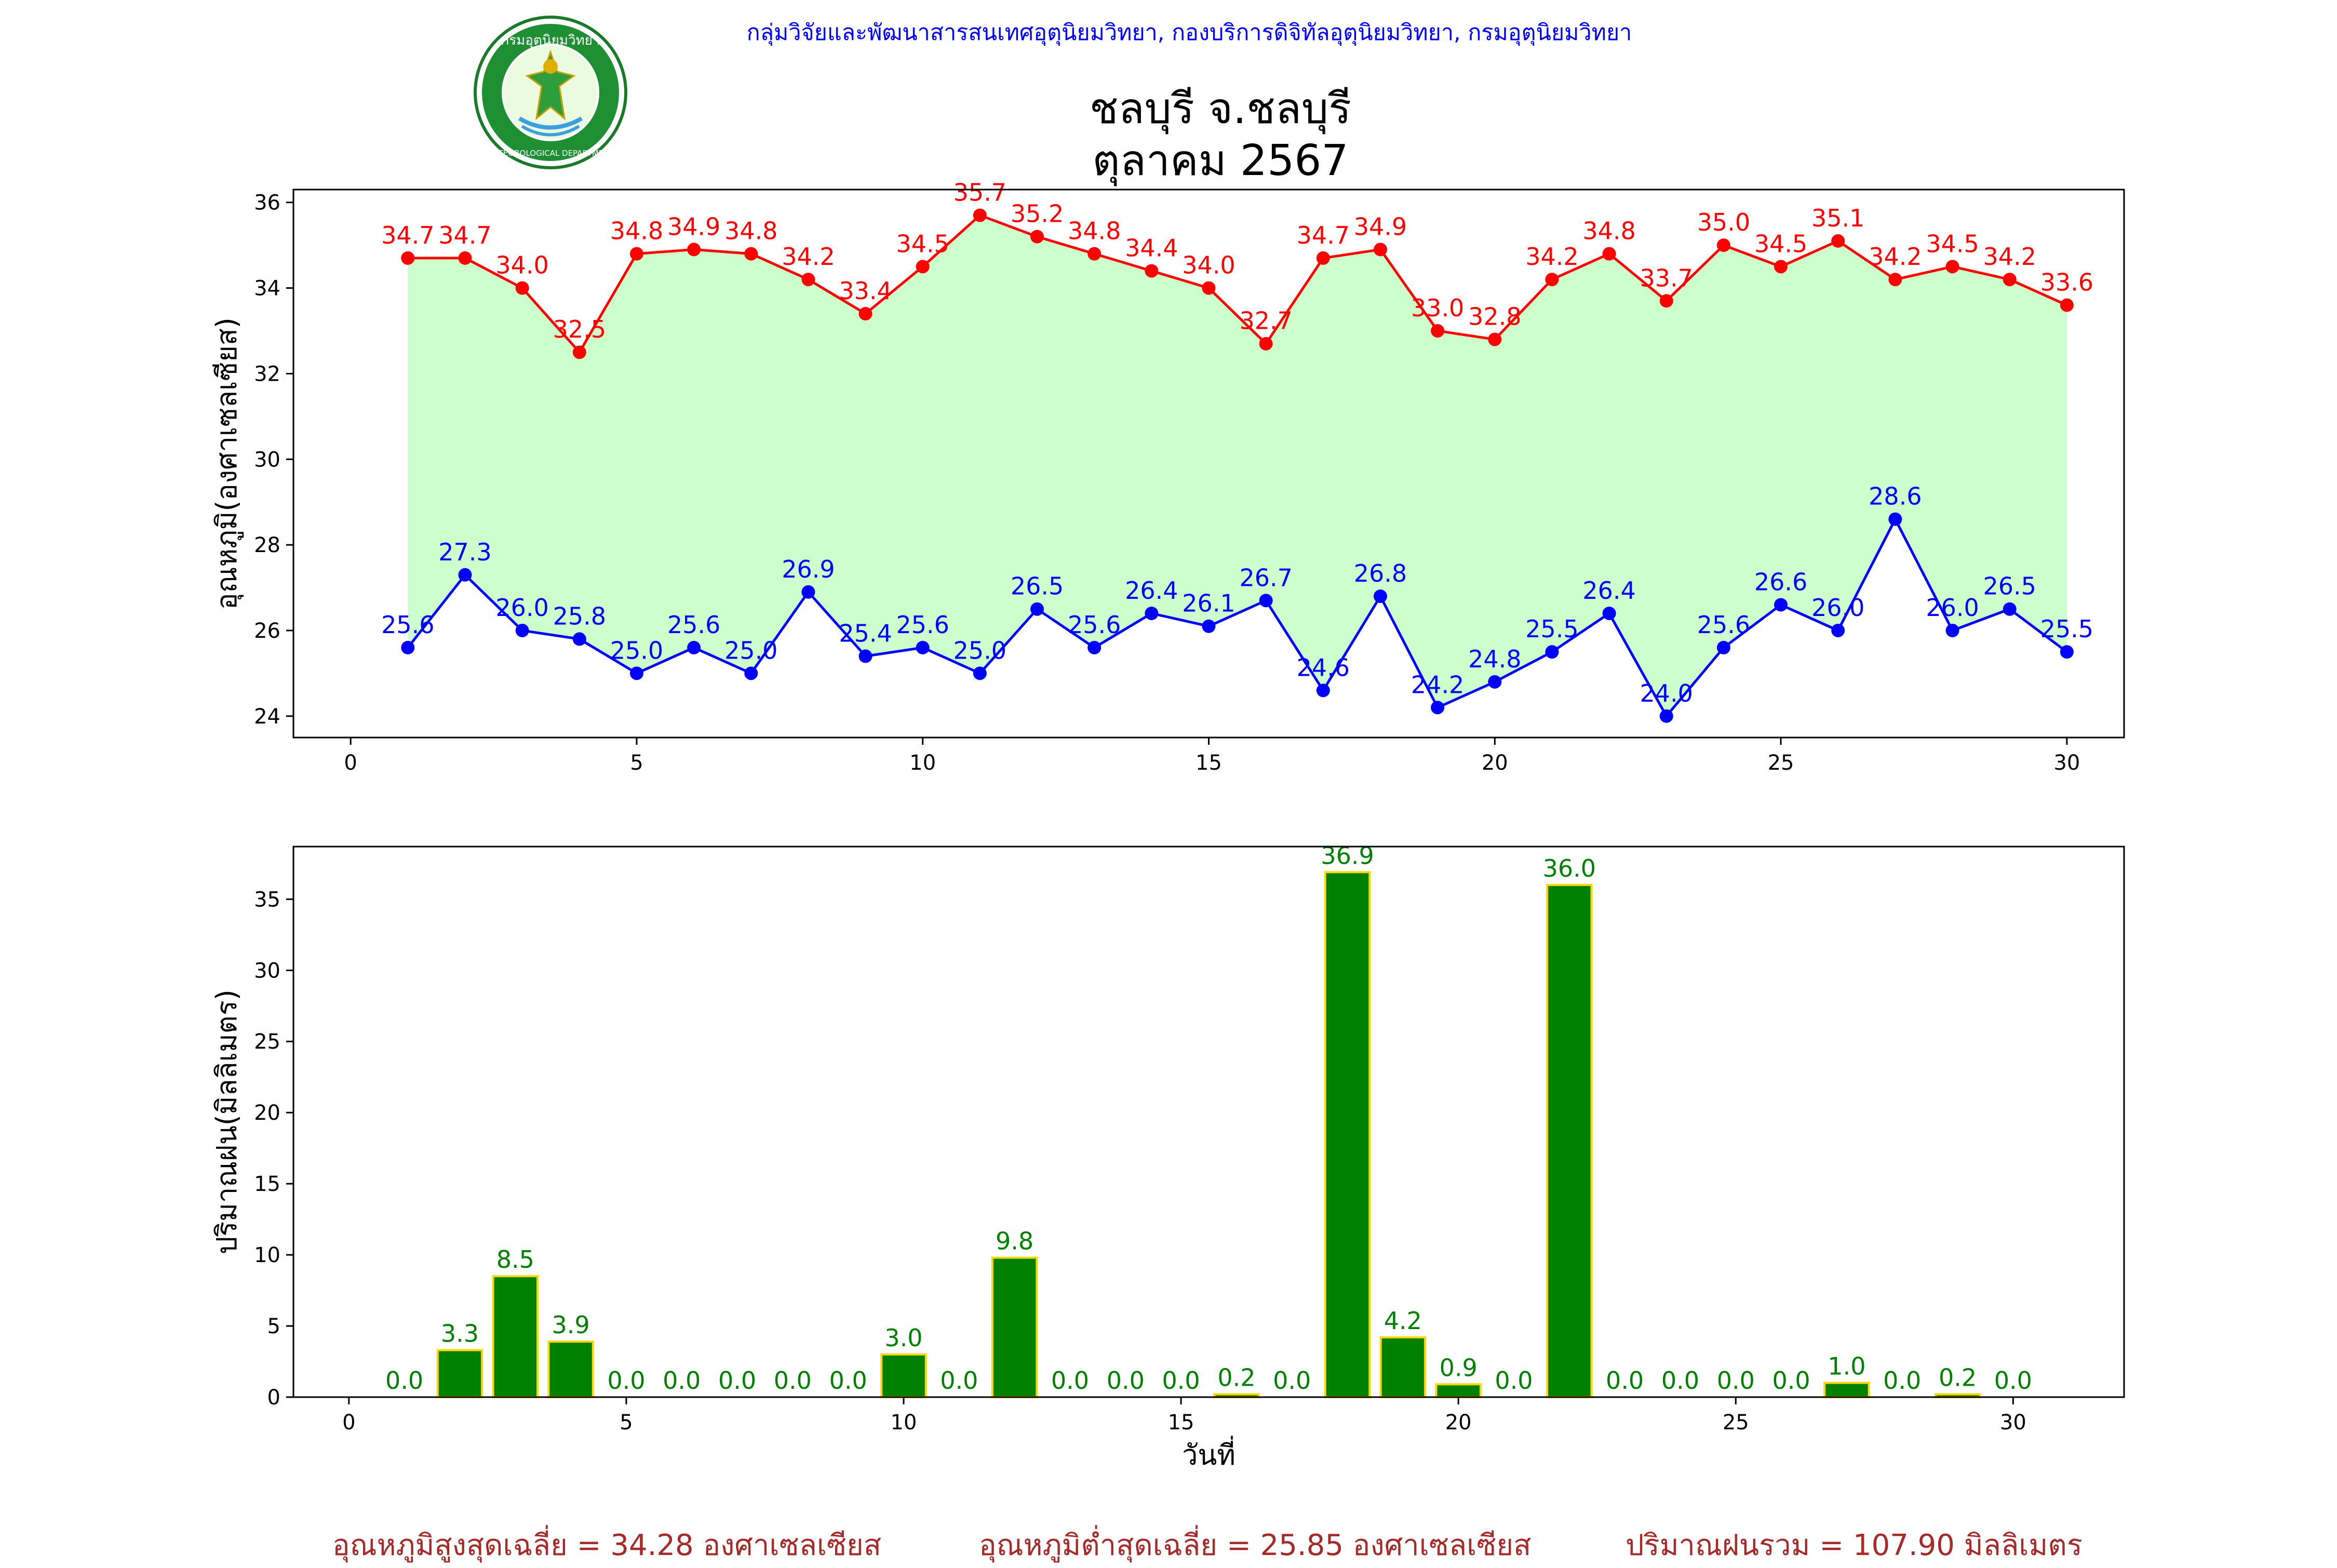  What do you see at coordinates (2009, 586) in the screenshot?
I see `tmin-value-label: 26.5` at bounding box center [2009, 586].